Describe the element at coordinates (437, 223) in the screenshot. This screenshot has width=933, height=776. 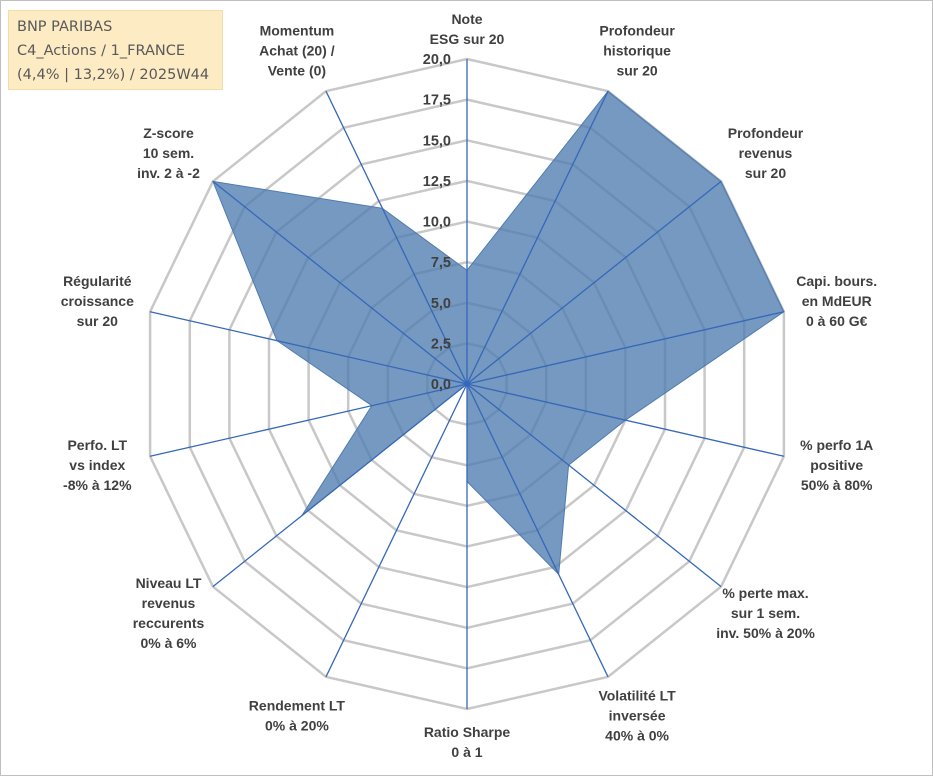
I see `radial-tick-label: 10,0` at that location.